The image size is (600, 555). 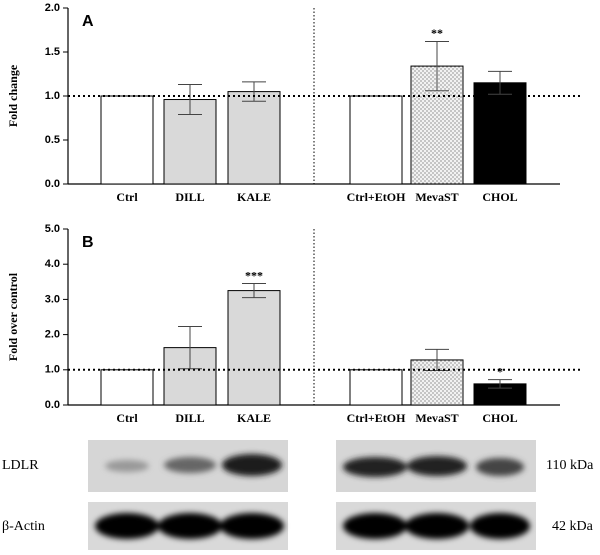 I want to click on y-axis-title: Fold over control, so click(x=13, y=316).